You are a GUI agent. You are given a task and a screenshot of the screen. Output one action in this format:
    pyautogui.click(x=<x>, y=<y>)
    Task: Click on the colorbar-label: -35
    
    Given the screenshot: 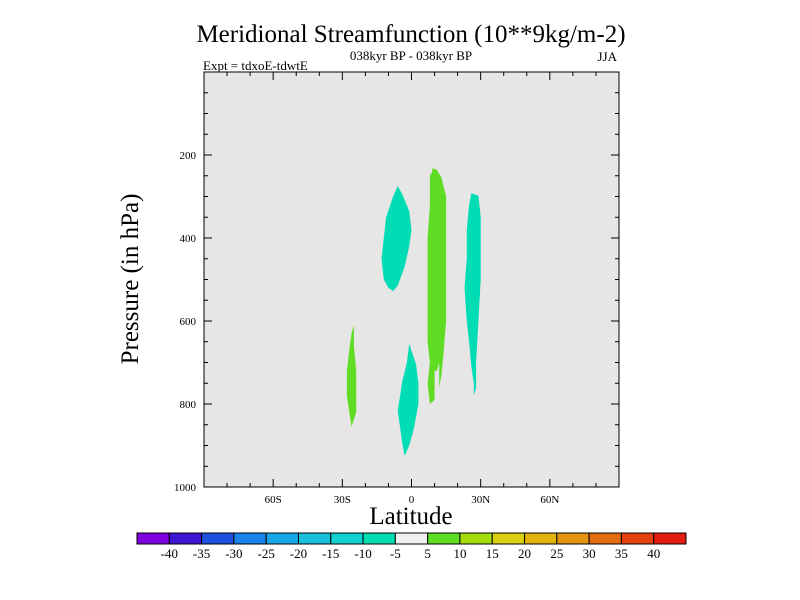 What is the action you would take?
    pyautogui.click(x=201, y=553)
    